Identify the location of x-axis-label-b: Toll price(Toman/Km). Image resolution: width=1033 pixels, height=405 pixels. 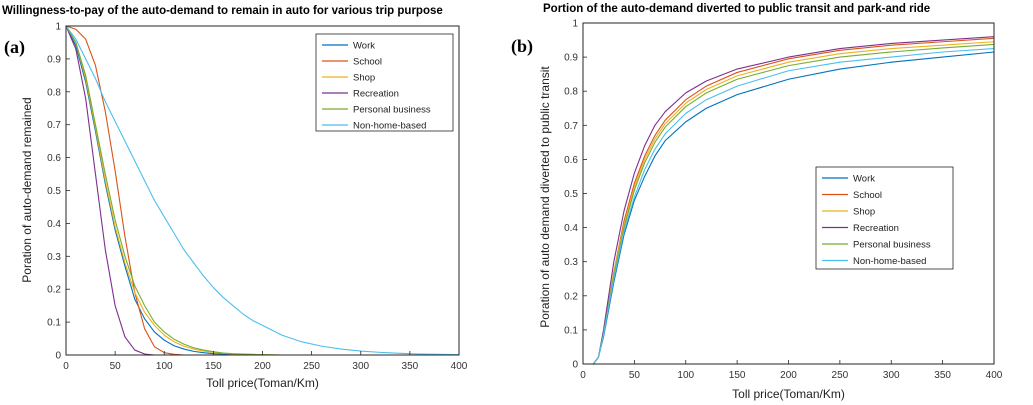
(788, 394).